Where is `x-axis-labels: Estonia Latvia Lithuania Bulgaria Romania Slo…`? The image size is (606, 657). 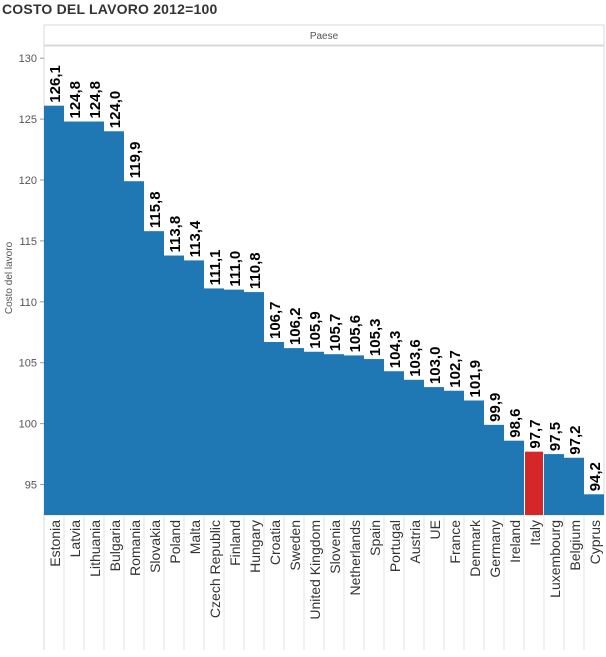
x-axis-labels: Estonia Latvia Lithuania Bulgaria Romania Slo… is located at coordinates (325, 569).